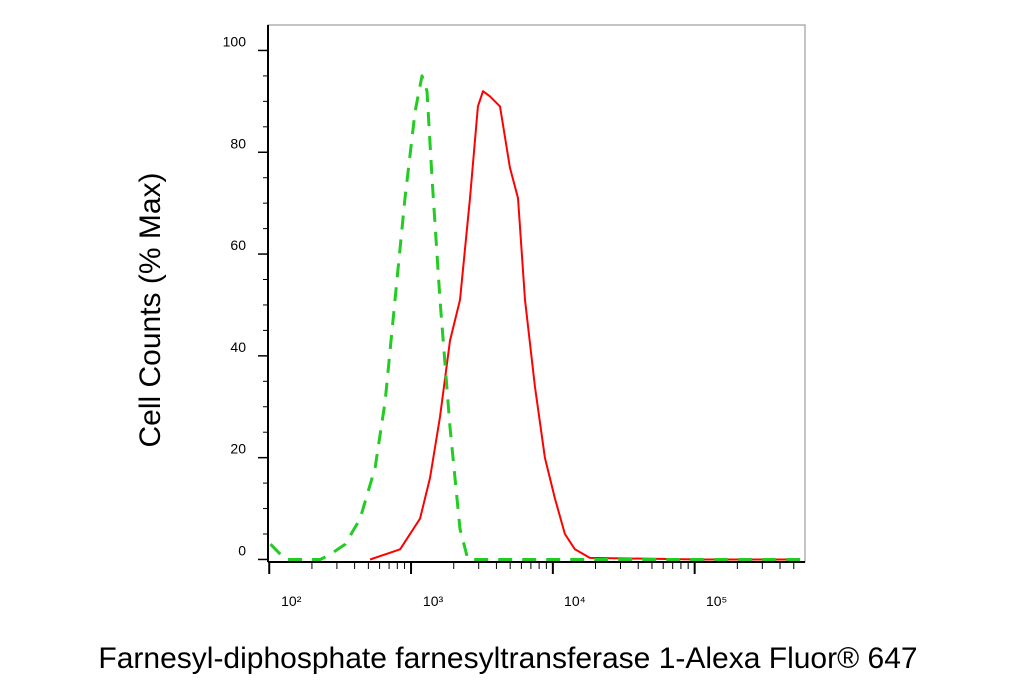 The image size is (1016, 686). I want to click on y-tick-label: 100, so click(235, 41).